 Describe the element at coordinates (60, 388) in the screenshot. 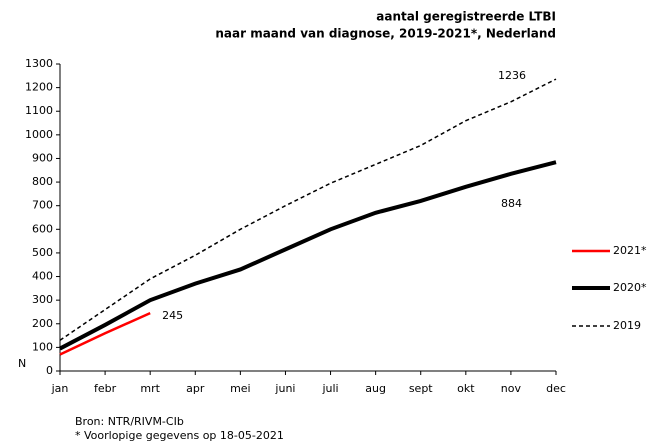

I see `x-tick-label: jan` at that location.